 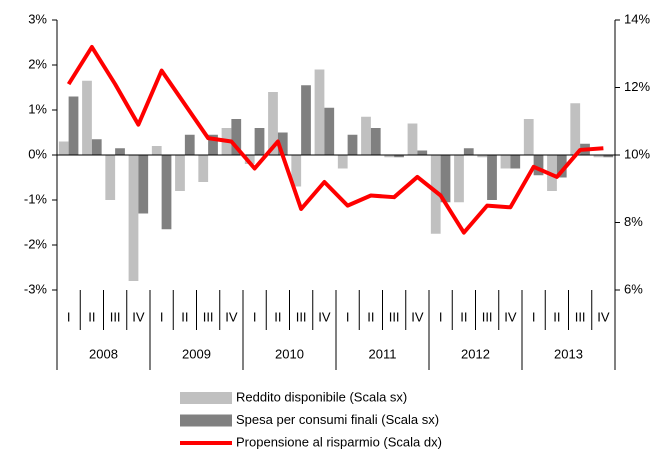 What do you see at coordinates (289, 353) in the screenshot?
I see `year-label: 2010` at bounding box center [289, 353].